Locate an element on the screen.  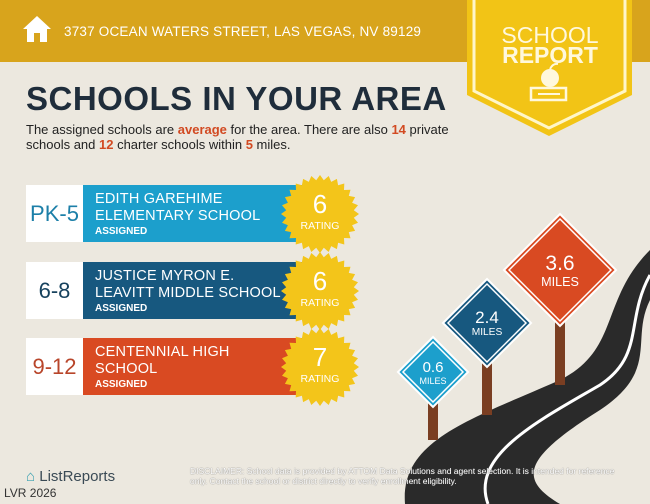
distance-label: 2.4 MILES is located at coordinates (487, 323).